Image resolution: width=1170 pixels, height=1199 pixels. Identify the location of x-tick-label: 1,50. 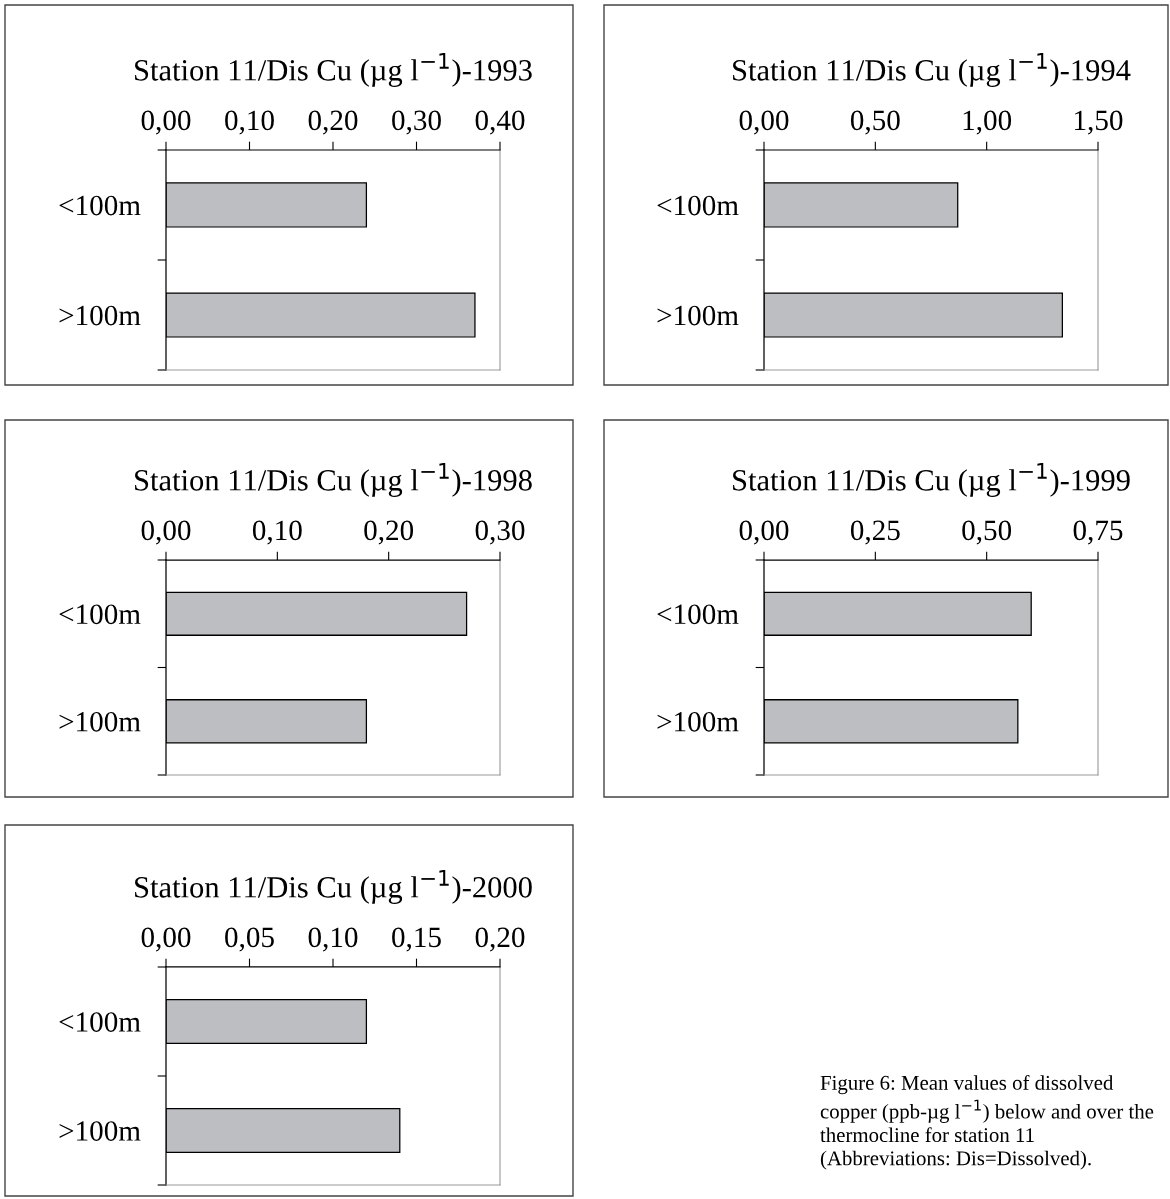
(1099, 122).